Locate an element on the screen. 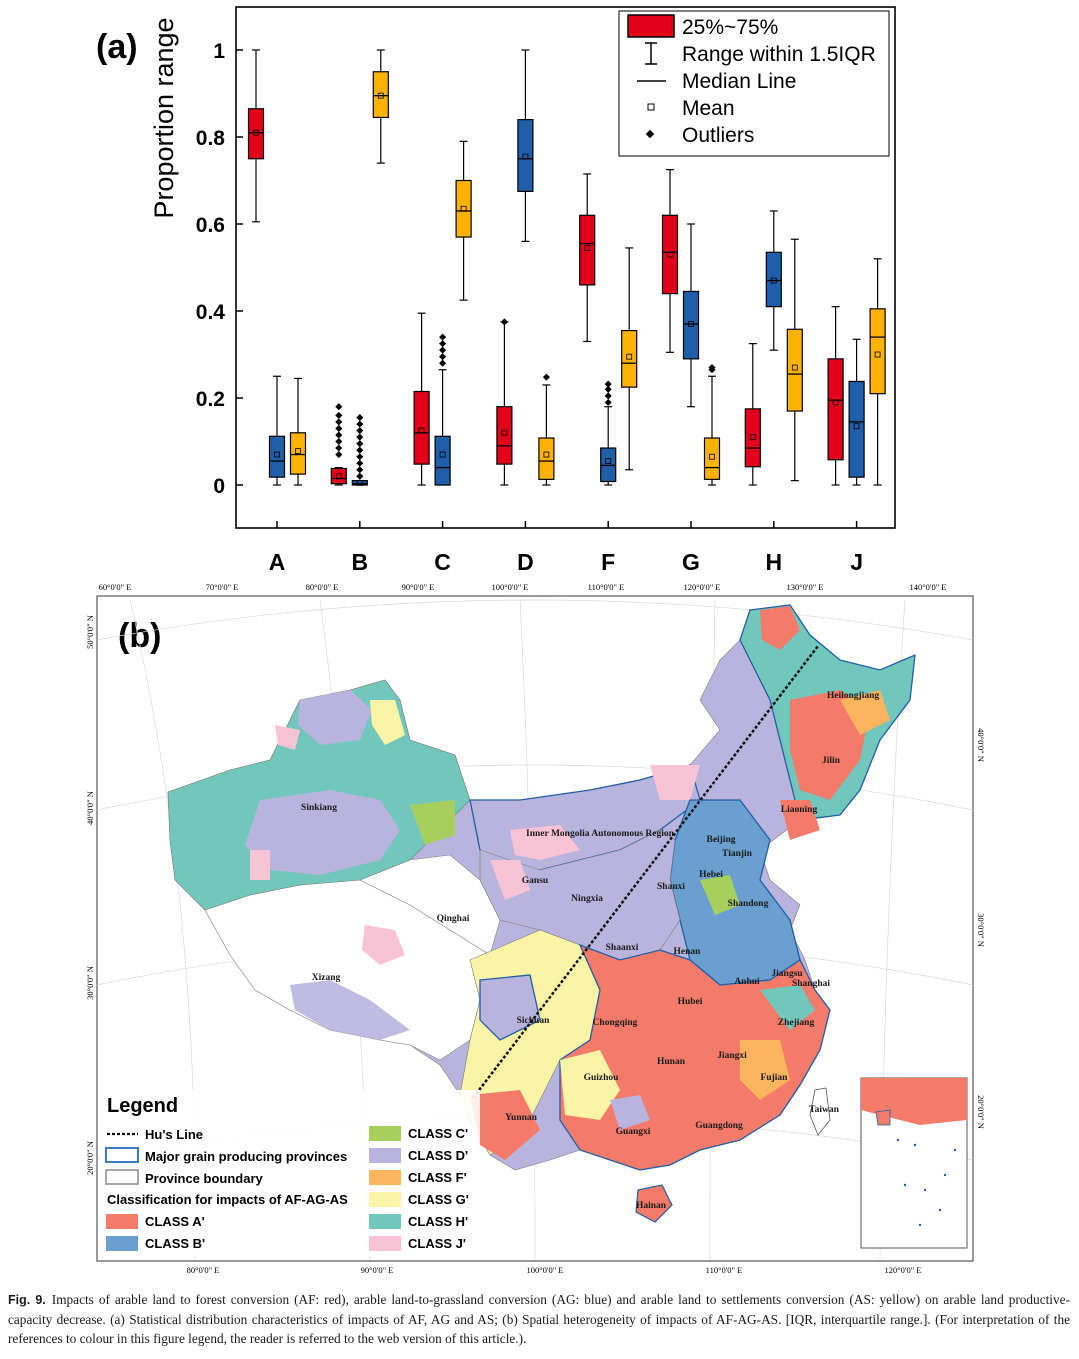  box-AS-J is located at coordinates (877, 372).